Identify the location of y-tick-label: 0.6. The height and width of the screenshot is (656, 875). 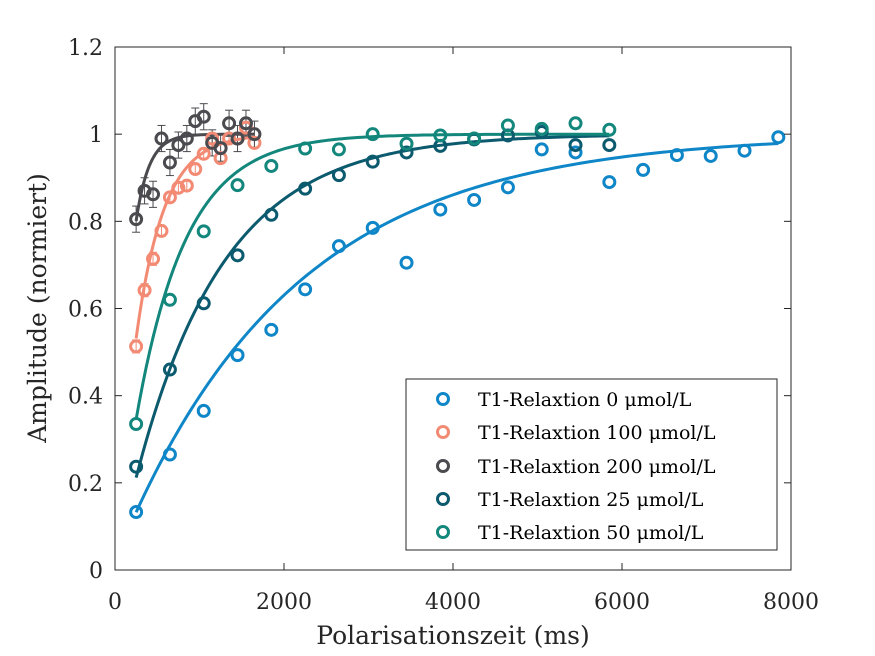
(85, 310).